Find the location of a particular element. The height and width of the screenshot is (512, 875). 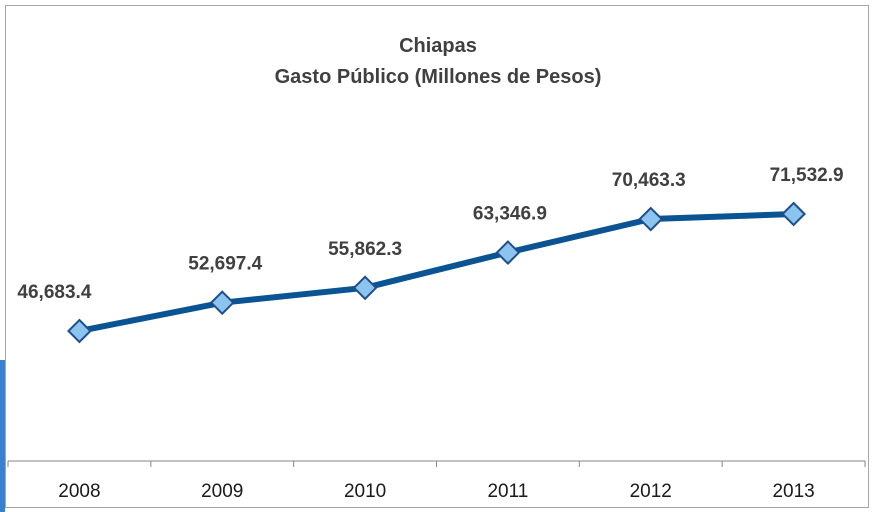

chart-subtitle: Gasto Público (Millones de Pesos) is located at coordinates (438, 77).